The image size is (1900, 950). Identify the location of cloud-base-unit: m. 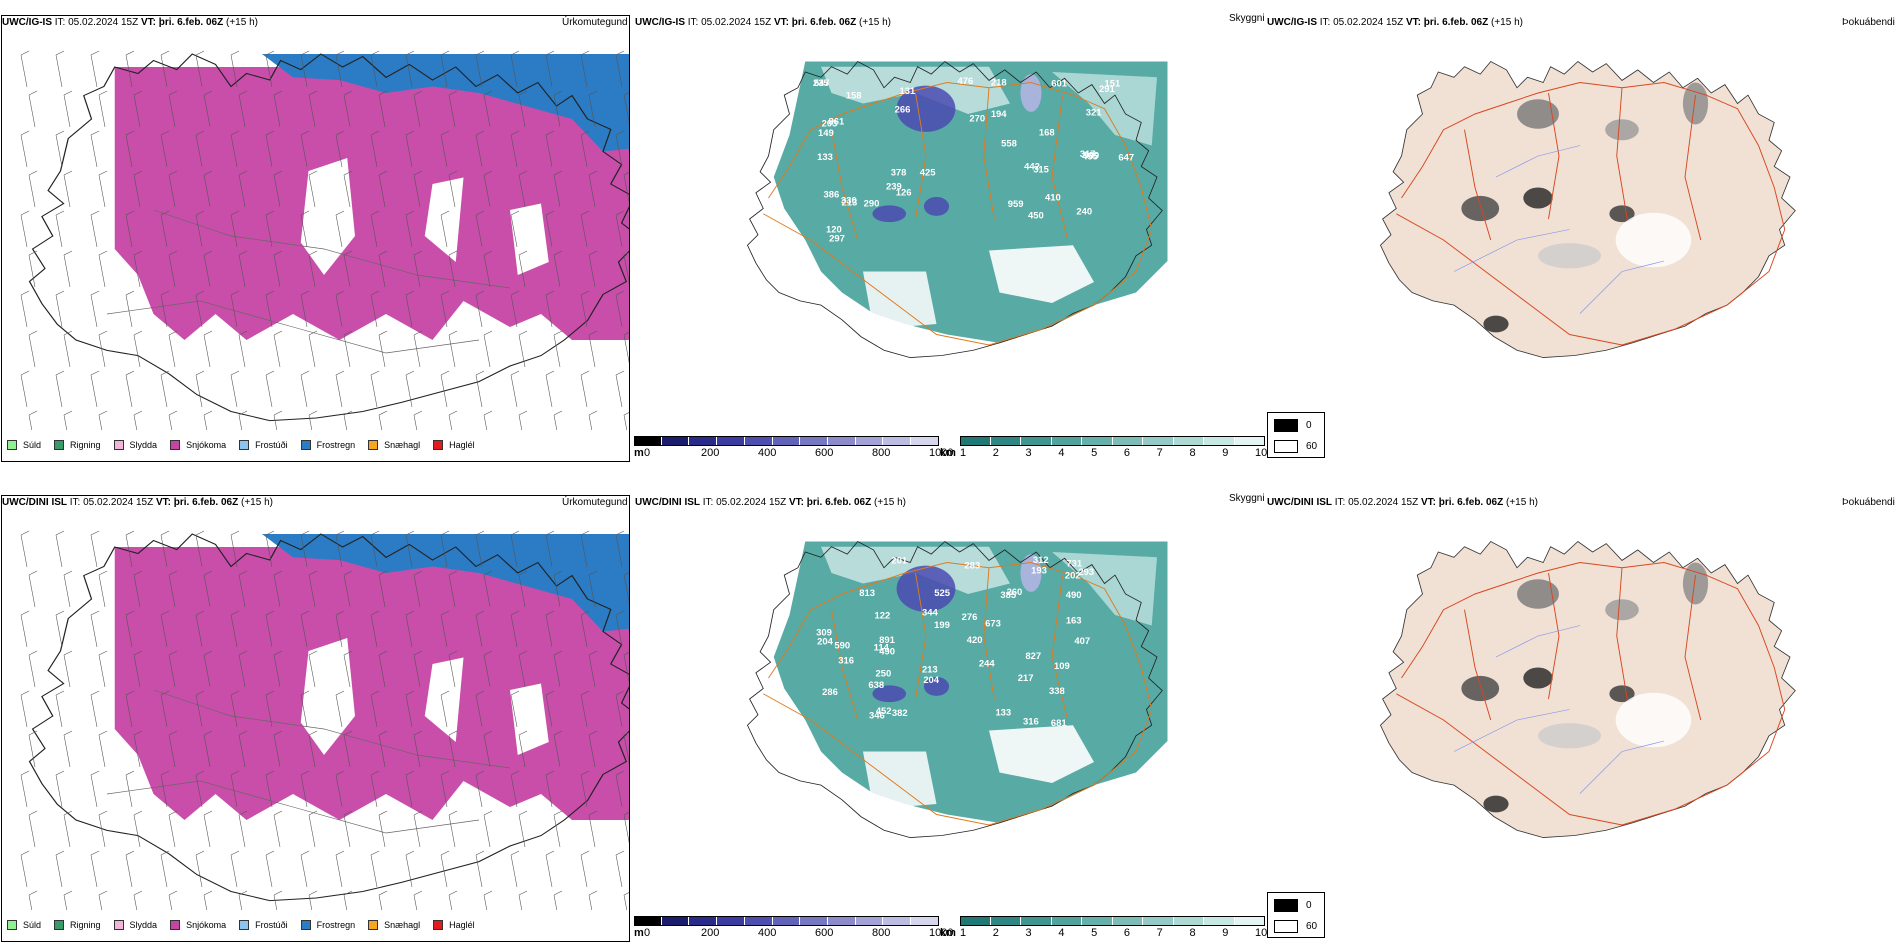
(639, 453).